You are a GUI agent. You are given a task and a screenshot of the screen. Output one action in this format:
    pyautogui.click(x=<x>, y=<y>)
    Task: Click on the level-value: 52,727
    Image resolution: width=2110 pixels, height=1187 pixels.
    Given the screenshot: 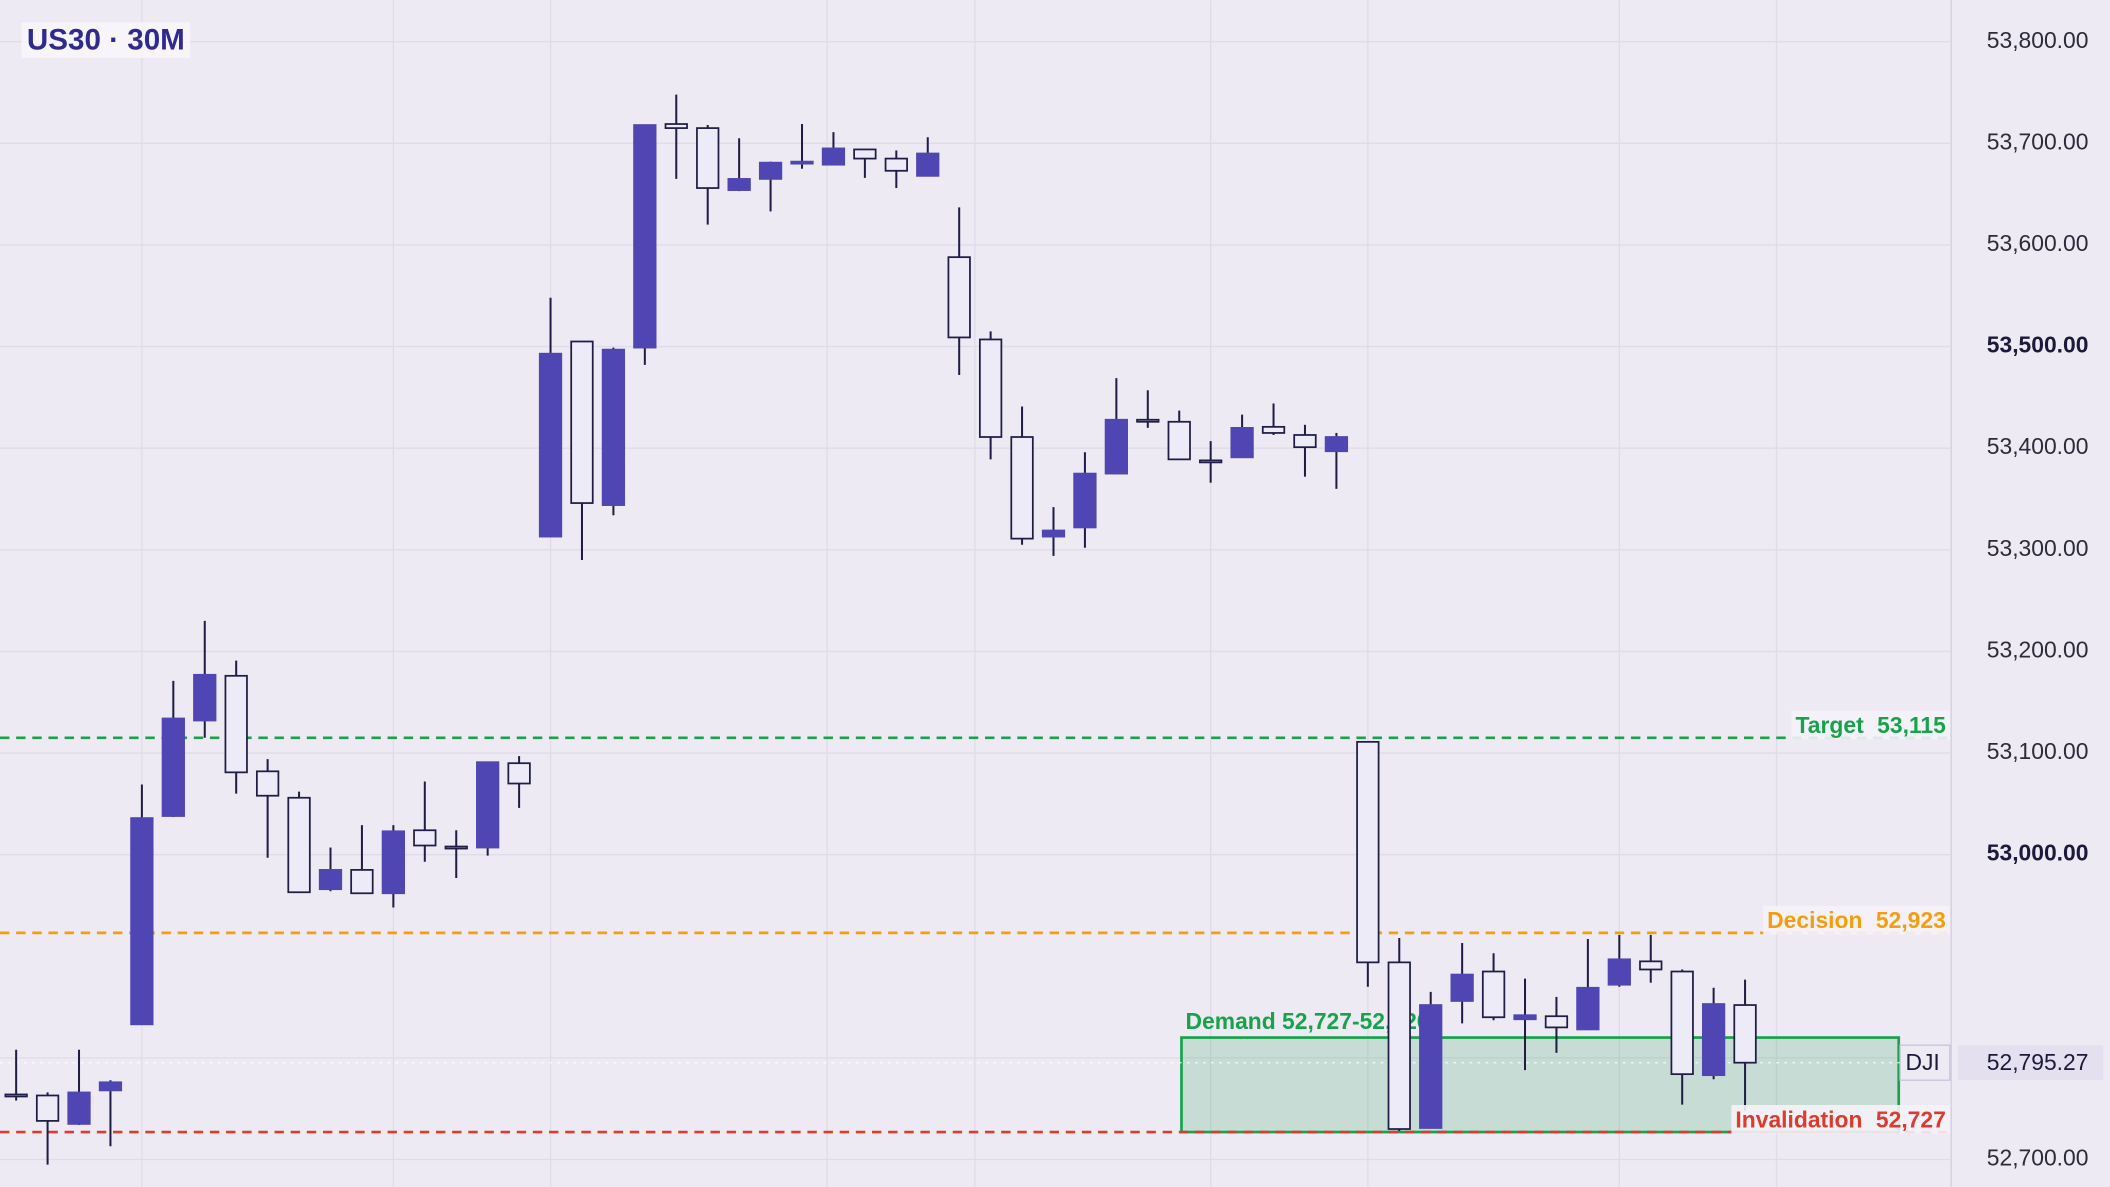 What is the action you would take?
    pyautogui.click(x=1911, y=1119)
    